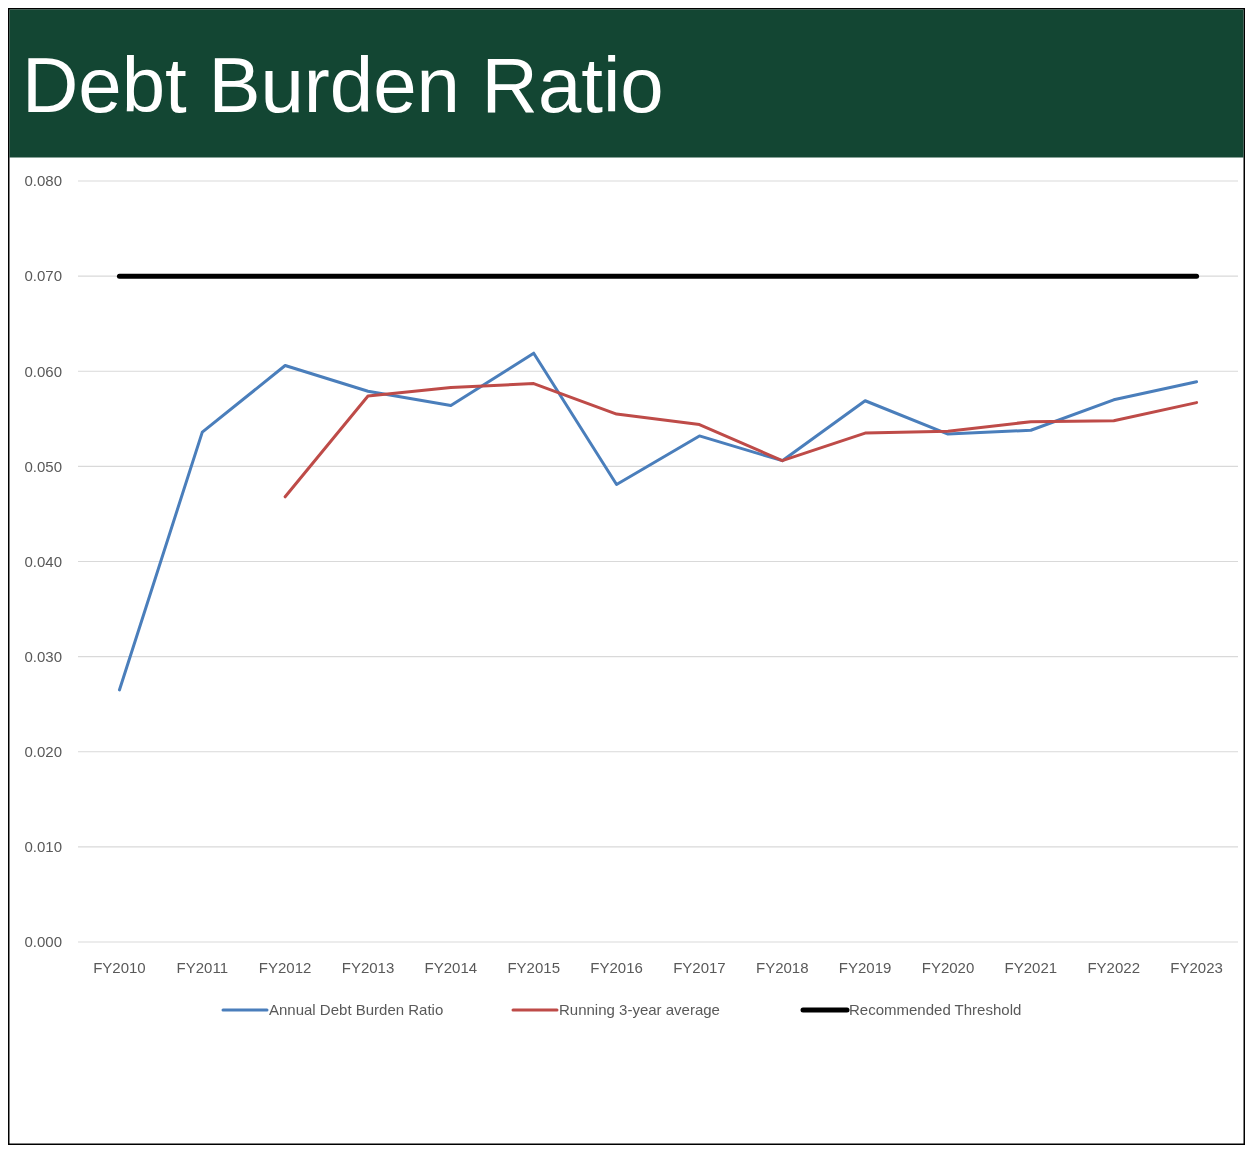  I want to click on legend-label: Recommended Threshold, so click(935, 1010).